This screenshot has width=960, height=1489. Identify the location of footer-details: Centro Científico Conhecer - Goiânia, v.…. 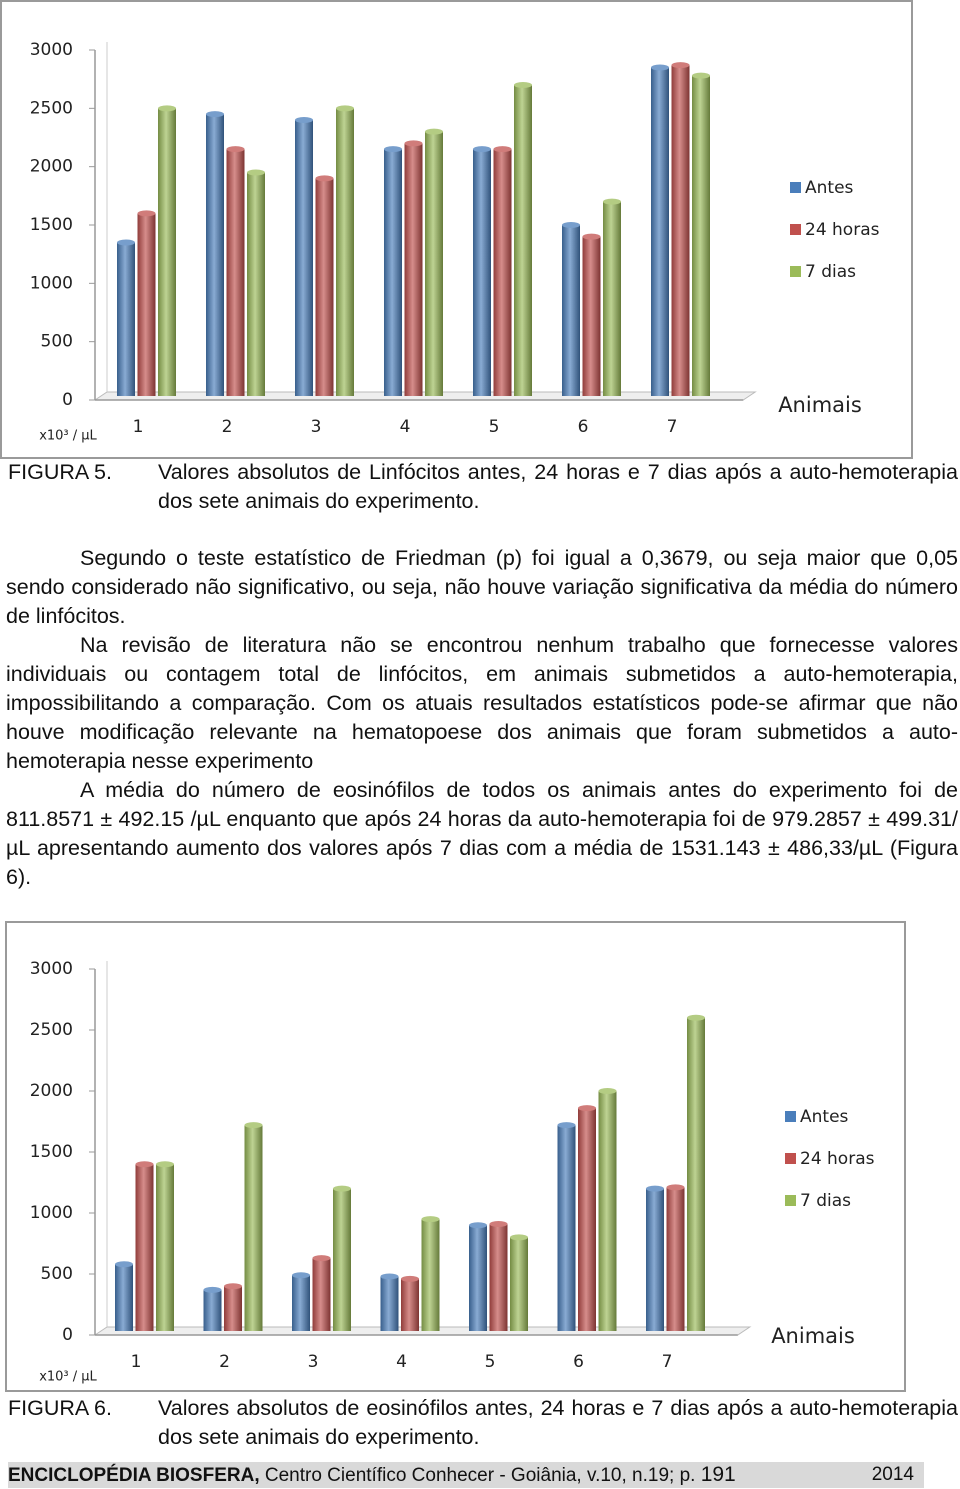
(480, 1475).